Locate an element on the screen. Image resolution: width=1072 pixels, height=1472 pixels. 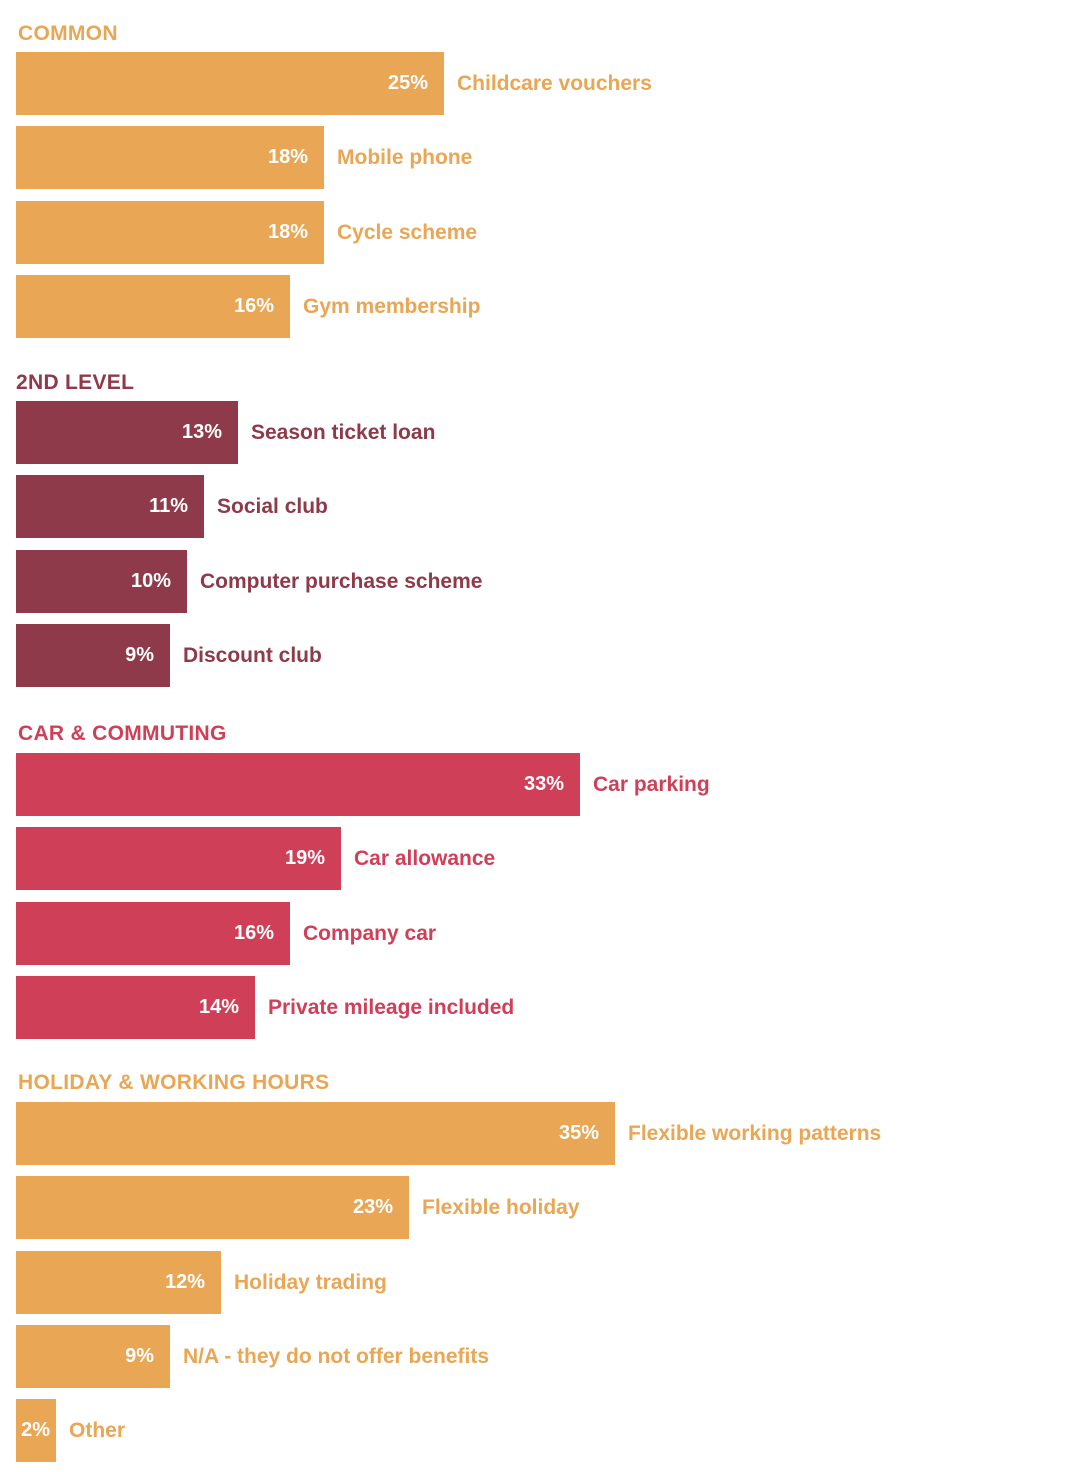
bar-category-label: Childcare vouchers is located at coordinates (554, 83).